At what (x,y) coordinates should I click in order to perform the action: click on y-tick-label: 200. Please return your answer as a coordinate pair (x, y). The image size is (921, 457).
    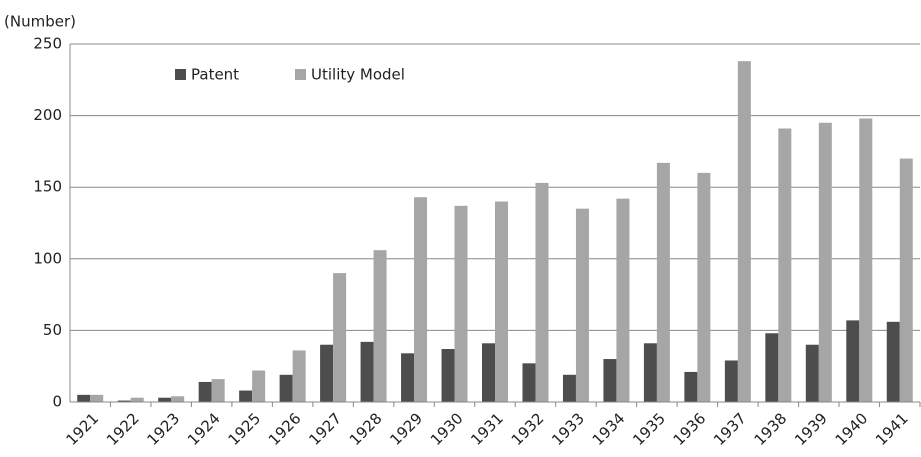
    Looking at the image, I should click on (47, 115).